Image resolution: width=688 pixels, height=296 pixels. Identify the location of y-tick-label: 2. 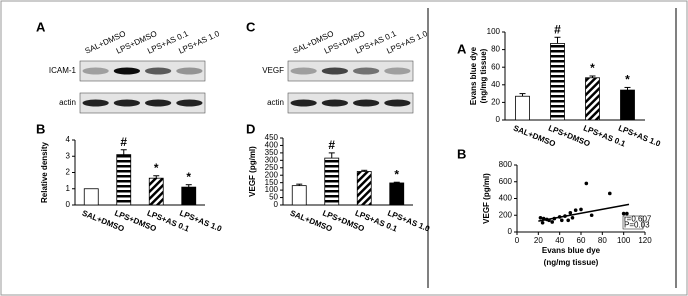
(68, 172).